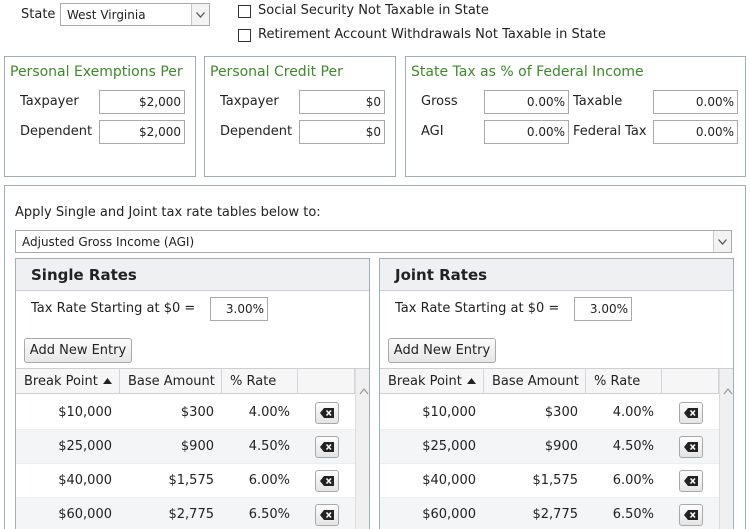 The image size is (750, 529). I want to click on joint-add-entry-button: Add New Entry, so click(442, 350).